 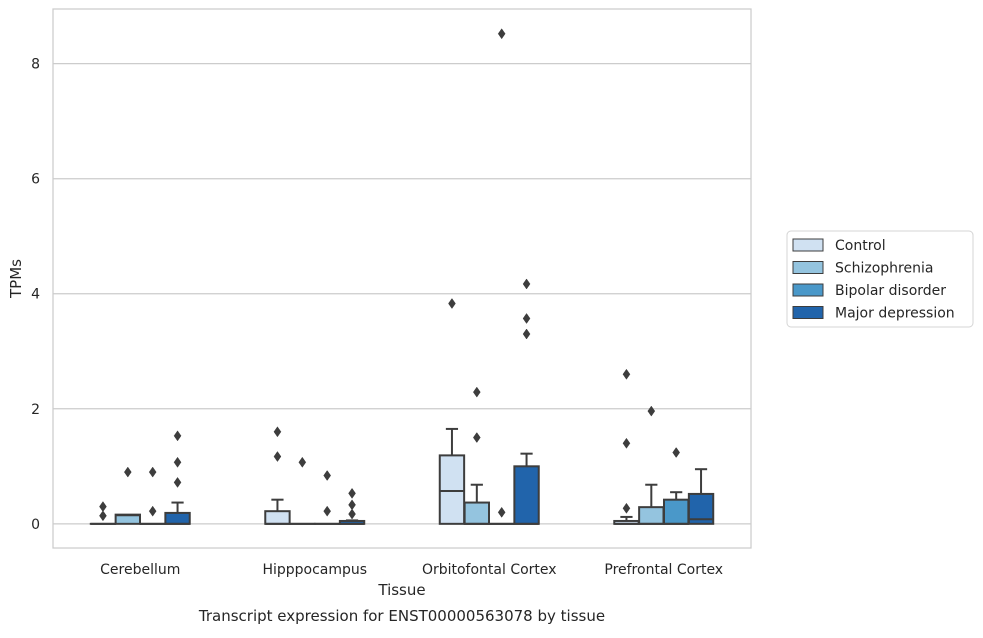 I want to click on legend-label: Schizophrenia, so click(x=884, y=269).